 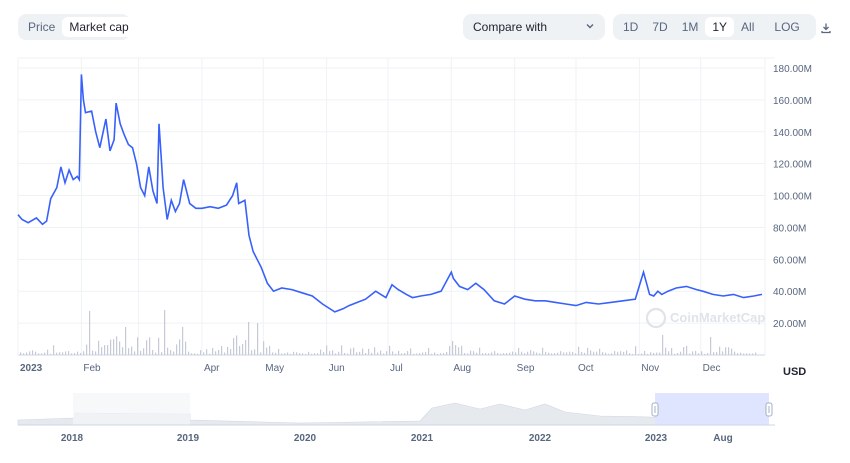 What do you see at coordinates (717, 317) in the screenshot?
I see `watermark-text: CoinMarketCap` at bounding box center [717, 317].